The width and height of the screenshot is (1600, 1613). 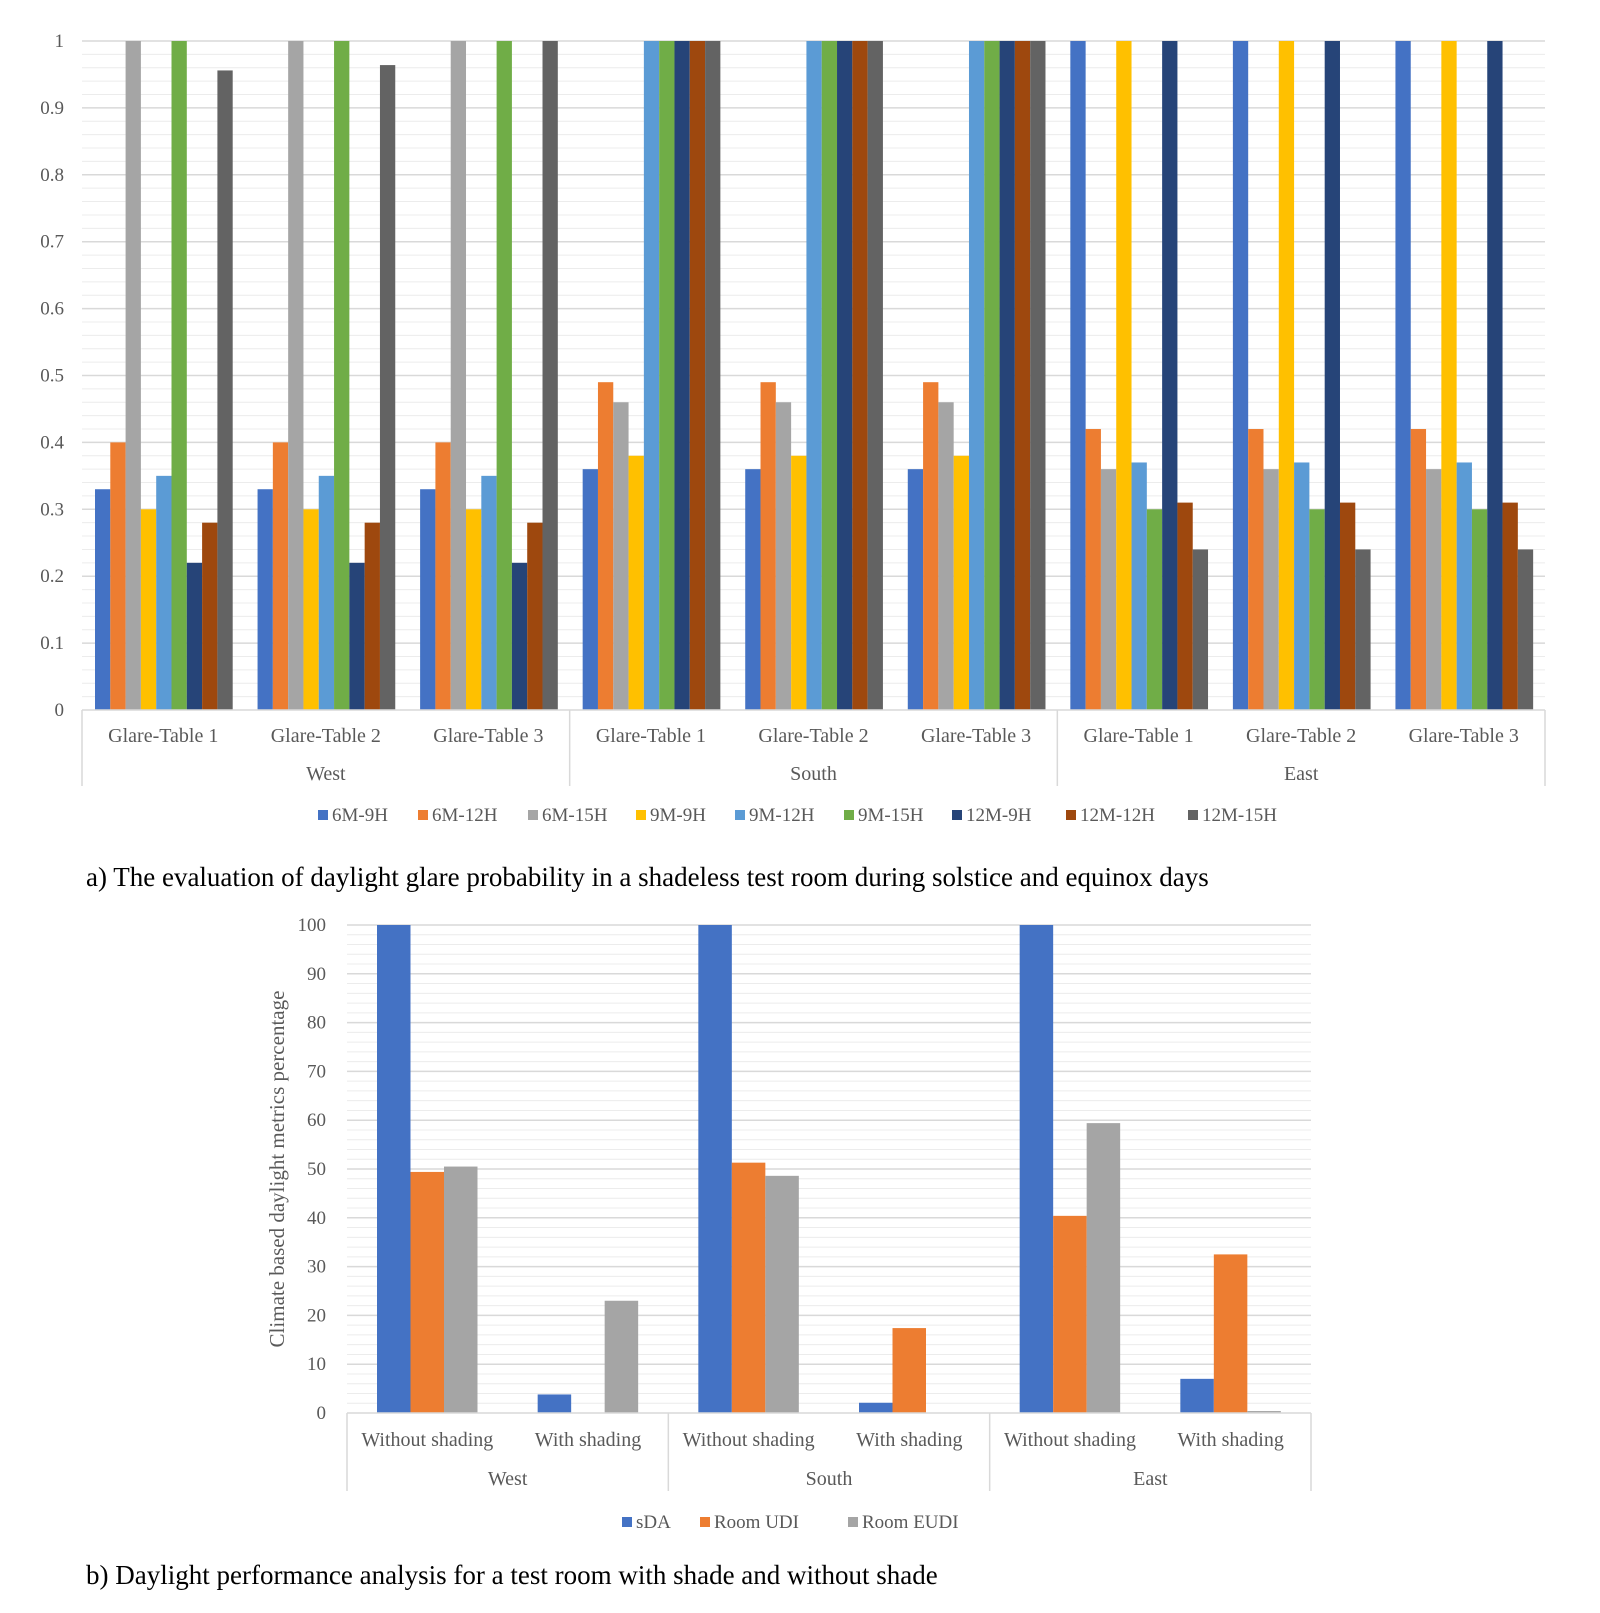 What do you see at coordinates (52, 576) in the screenshot?
I see `y-tick-label: 0.2` at bounding box center [52, 576].